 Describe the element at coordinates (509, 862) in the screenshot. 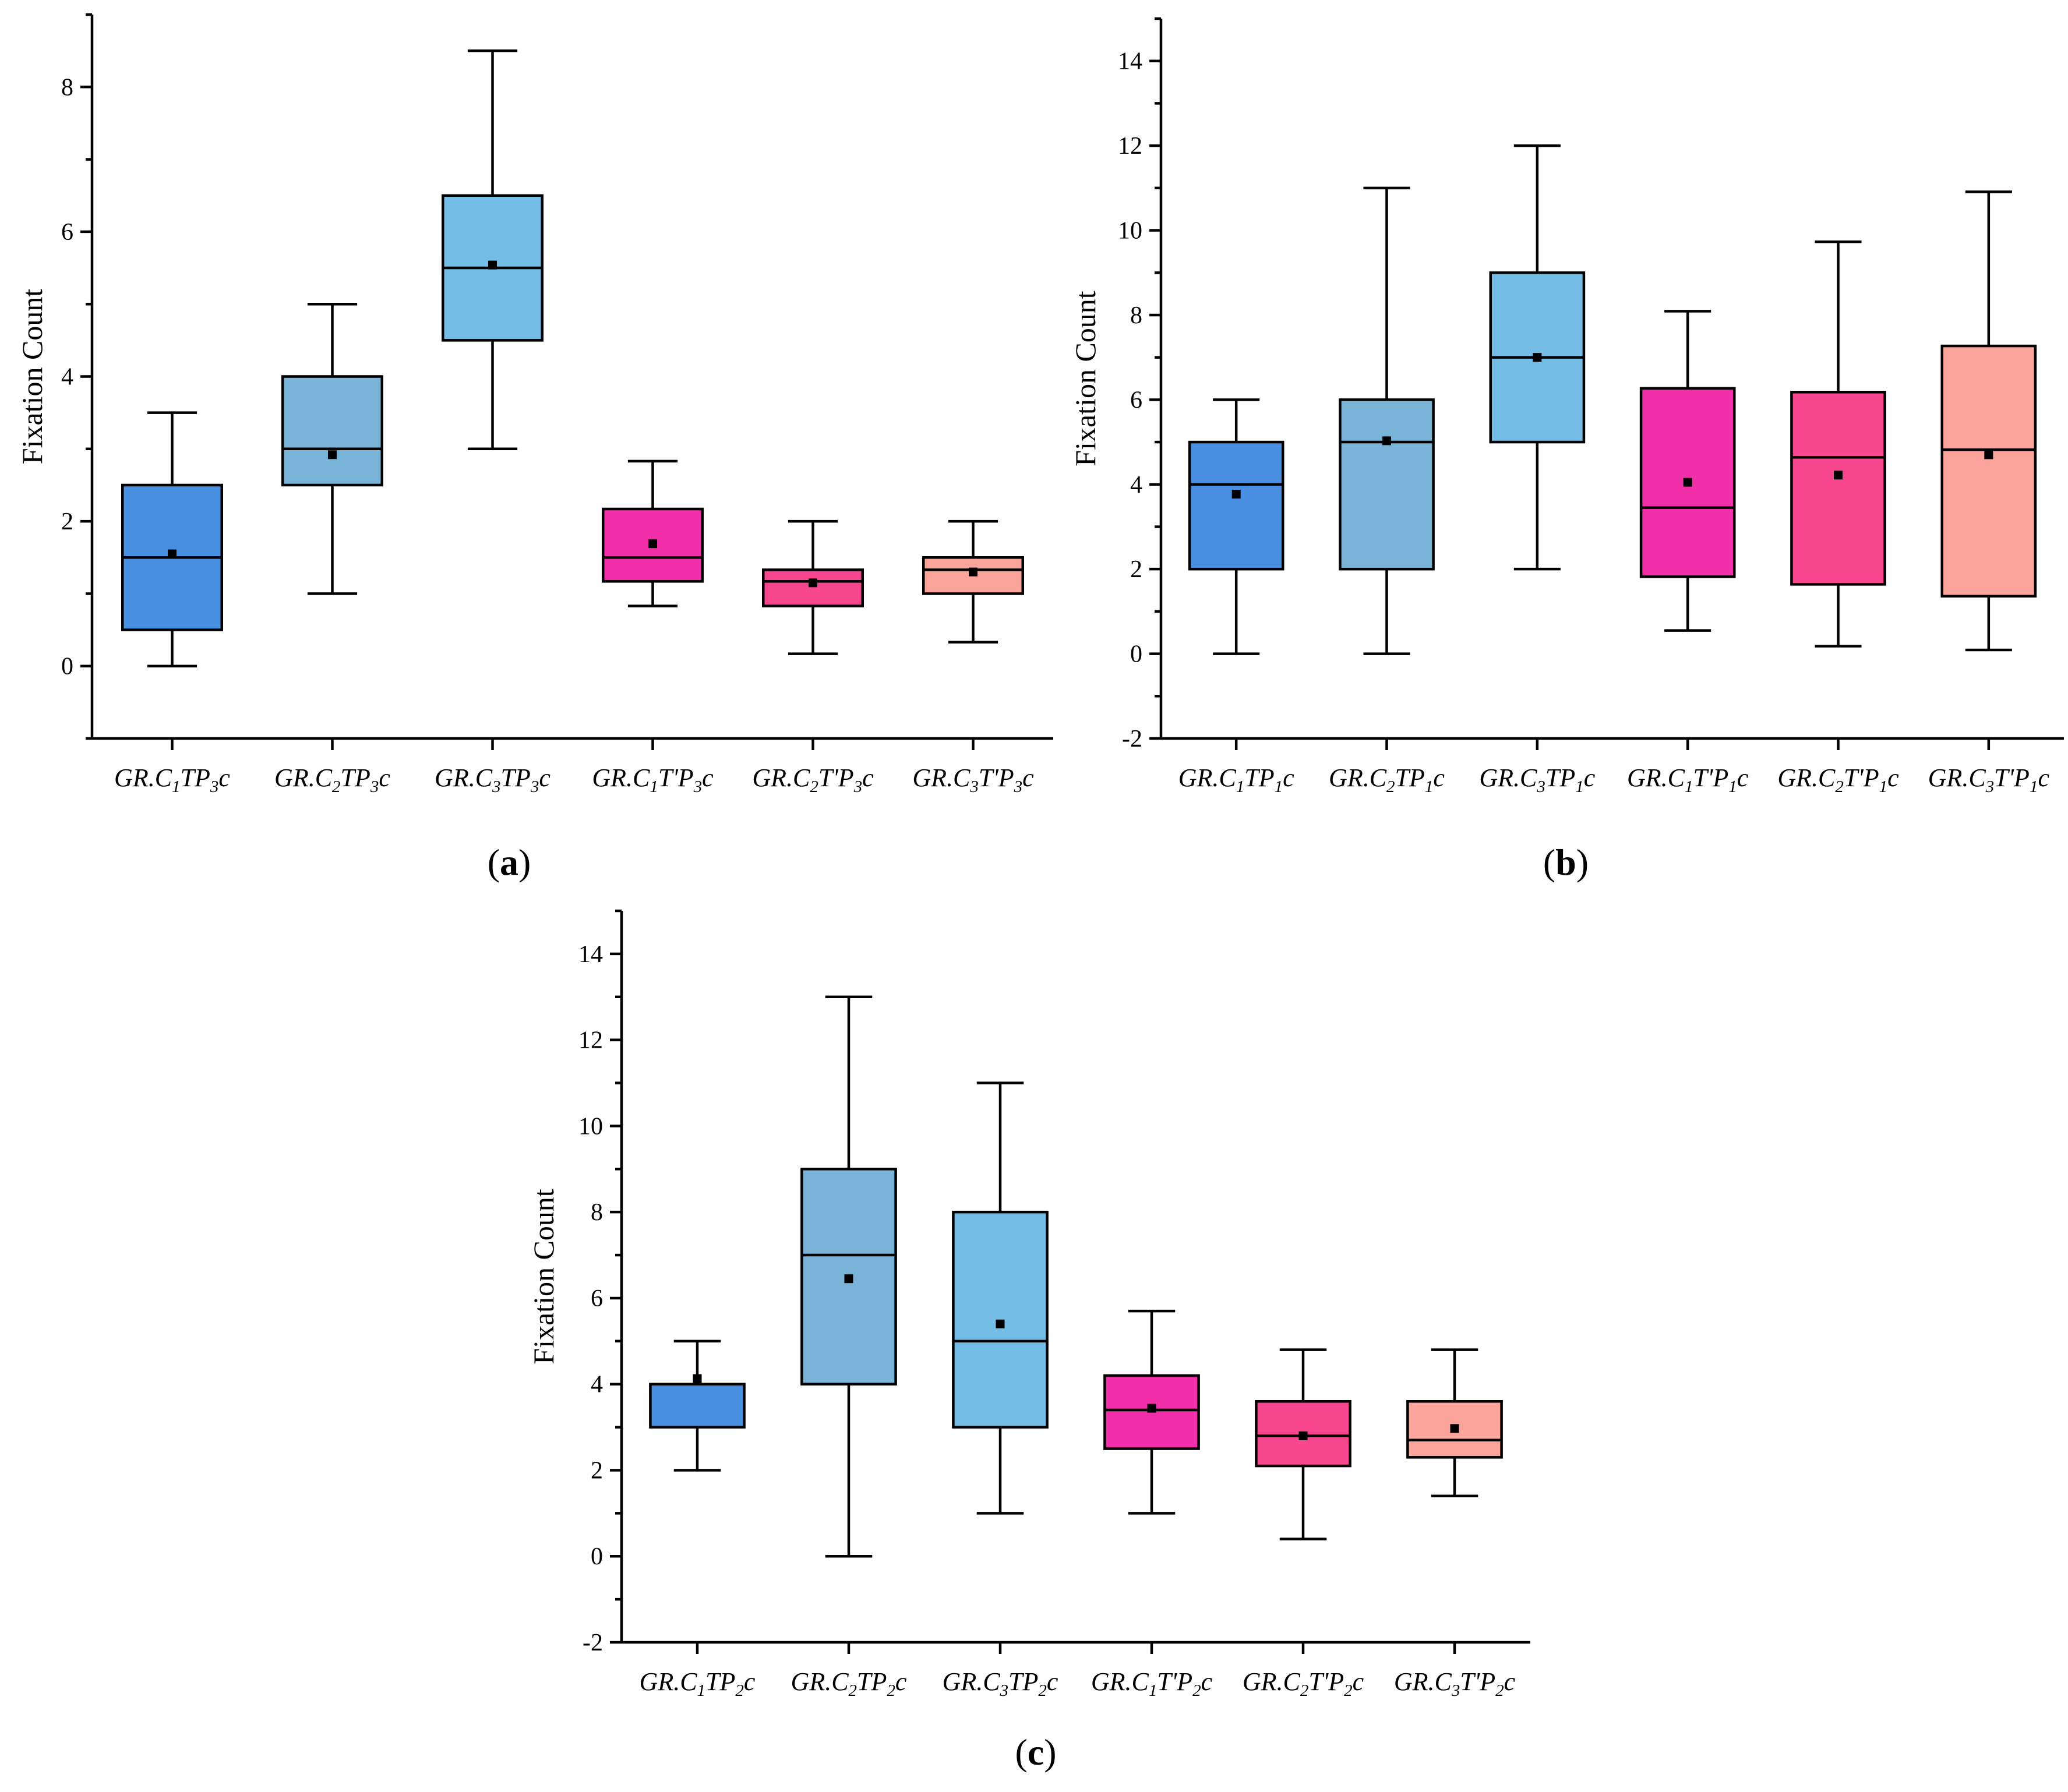

I see `panel-label-letter: a` at that location.